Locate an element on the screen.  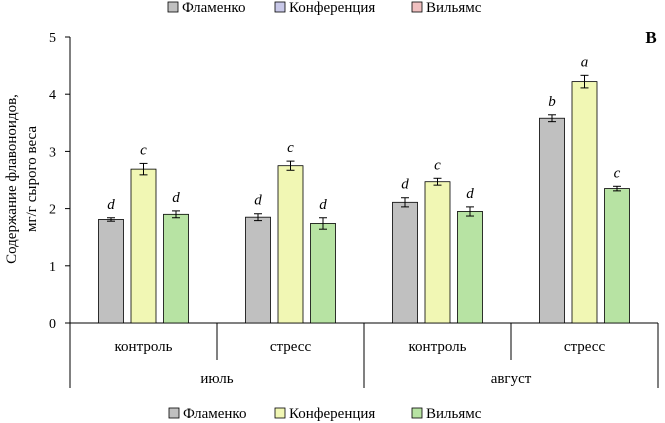
y-axis-label-line-2: мг/г сырого веса is located at coordinates (32, 179).